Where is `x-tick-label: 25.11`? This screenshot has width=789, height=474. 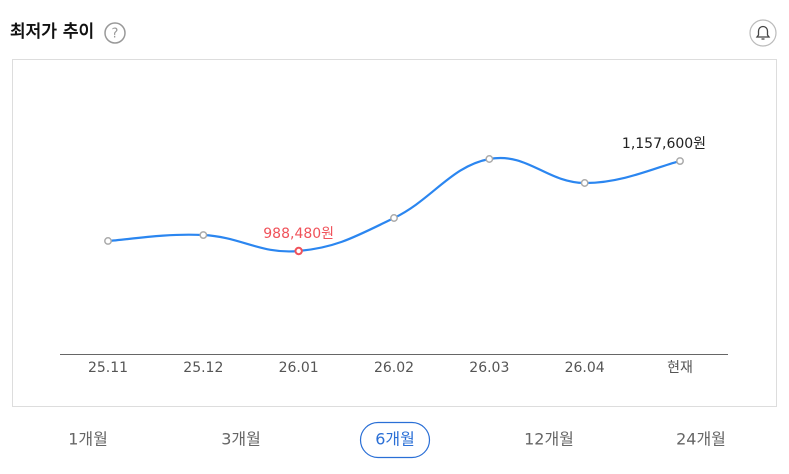
x-tick-label: 25.11 is located at coordinates (108, 368).